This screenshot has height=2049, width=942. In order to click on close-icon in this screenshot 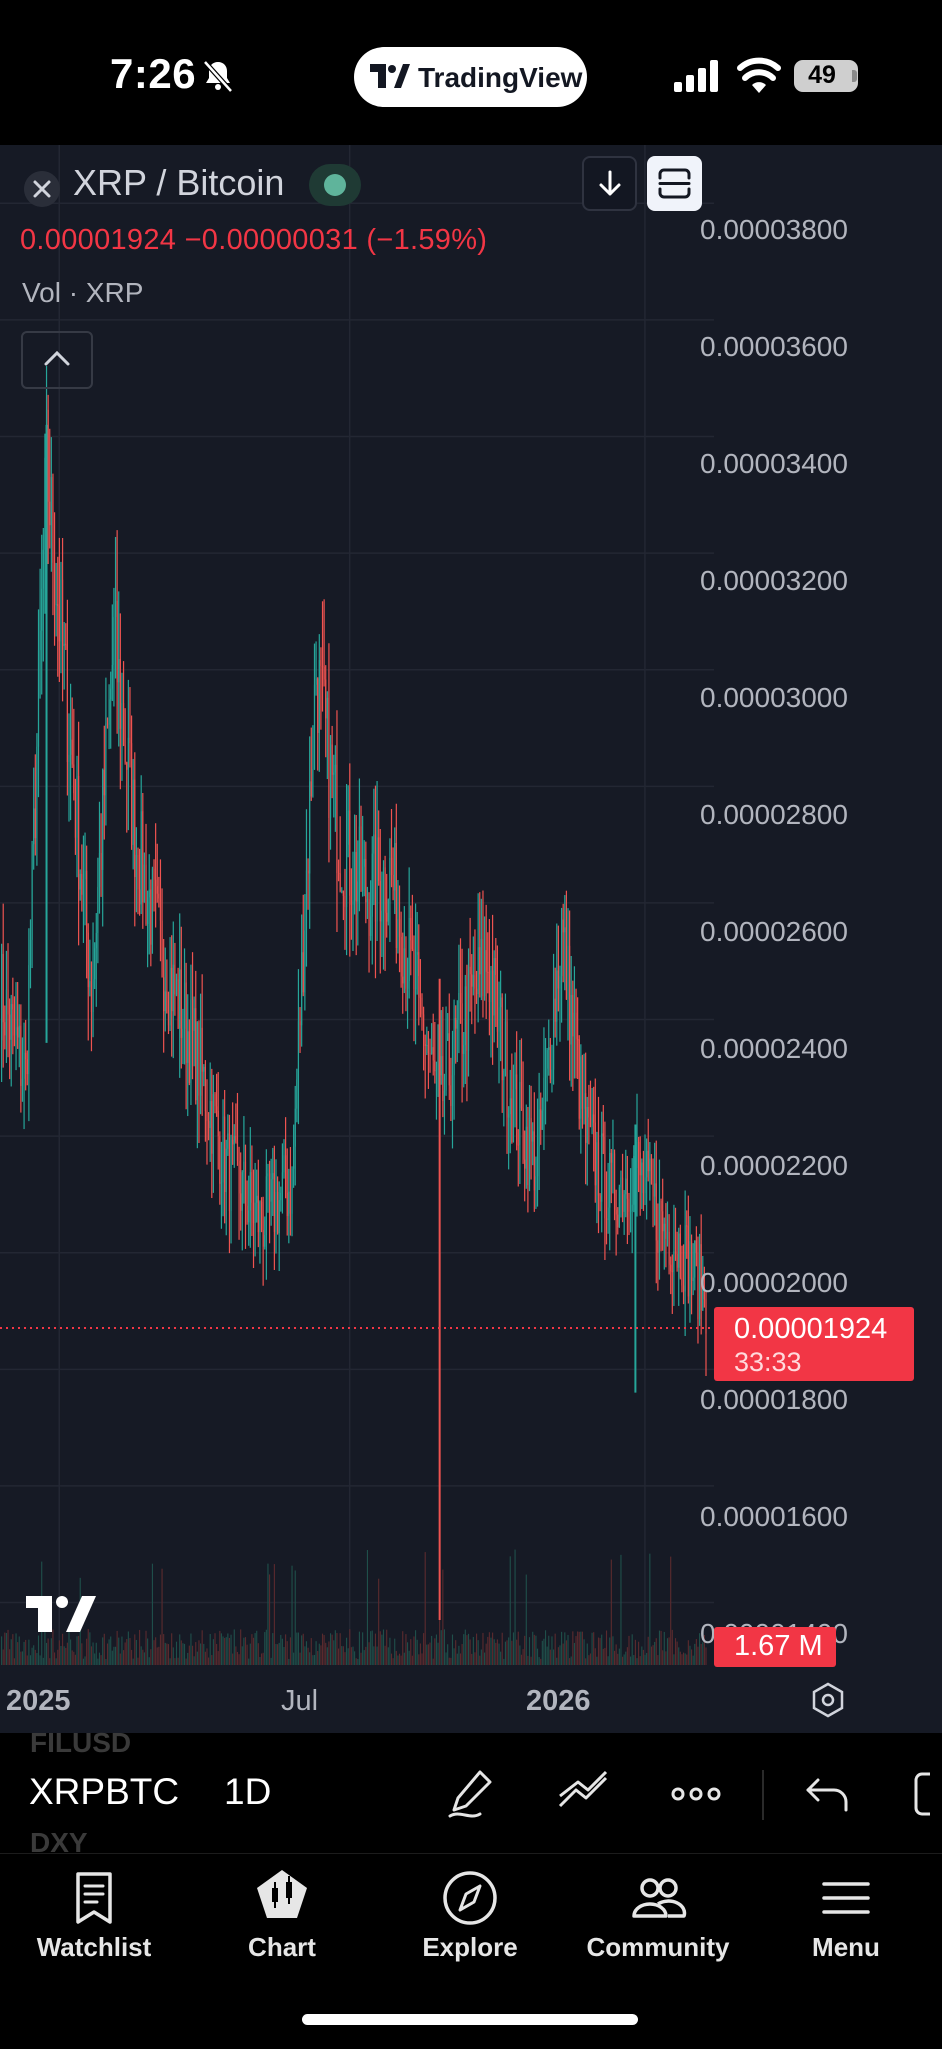, I will do `click(42, 189)`.